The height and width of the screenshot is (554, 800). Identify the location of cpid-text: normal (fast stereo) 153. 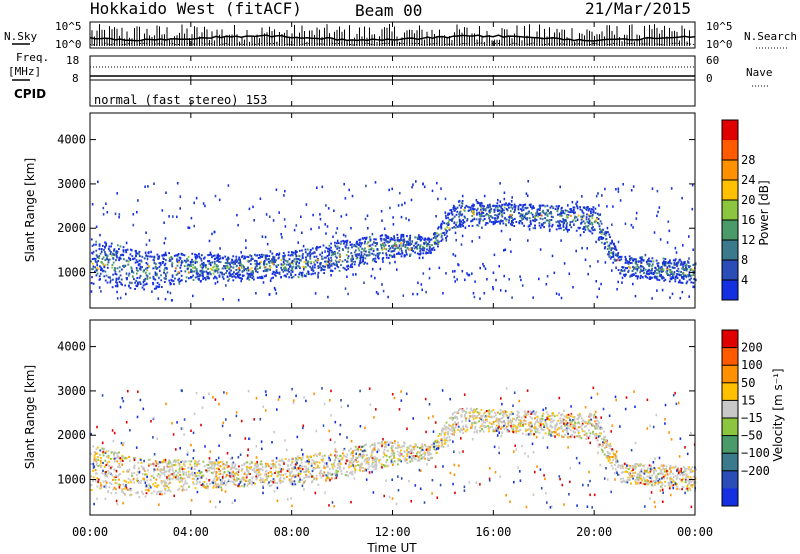
(180, 100).